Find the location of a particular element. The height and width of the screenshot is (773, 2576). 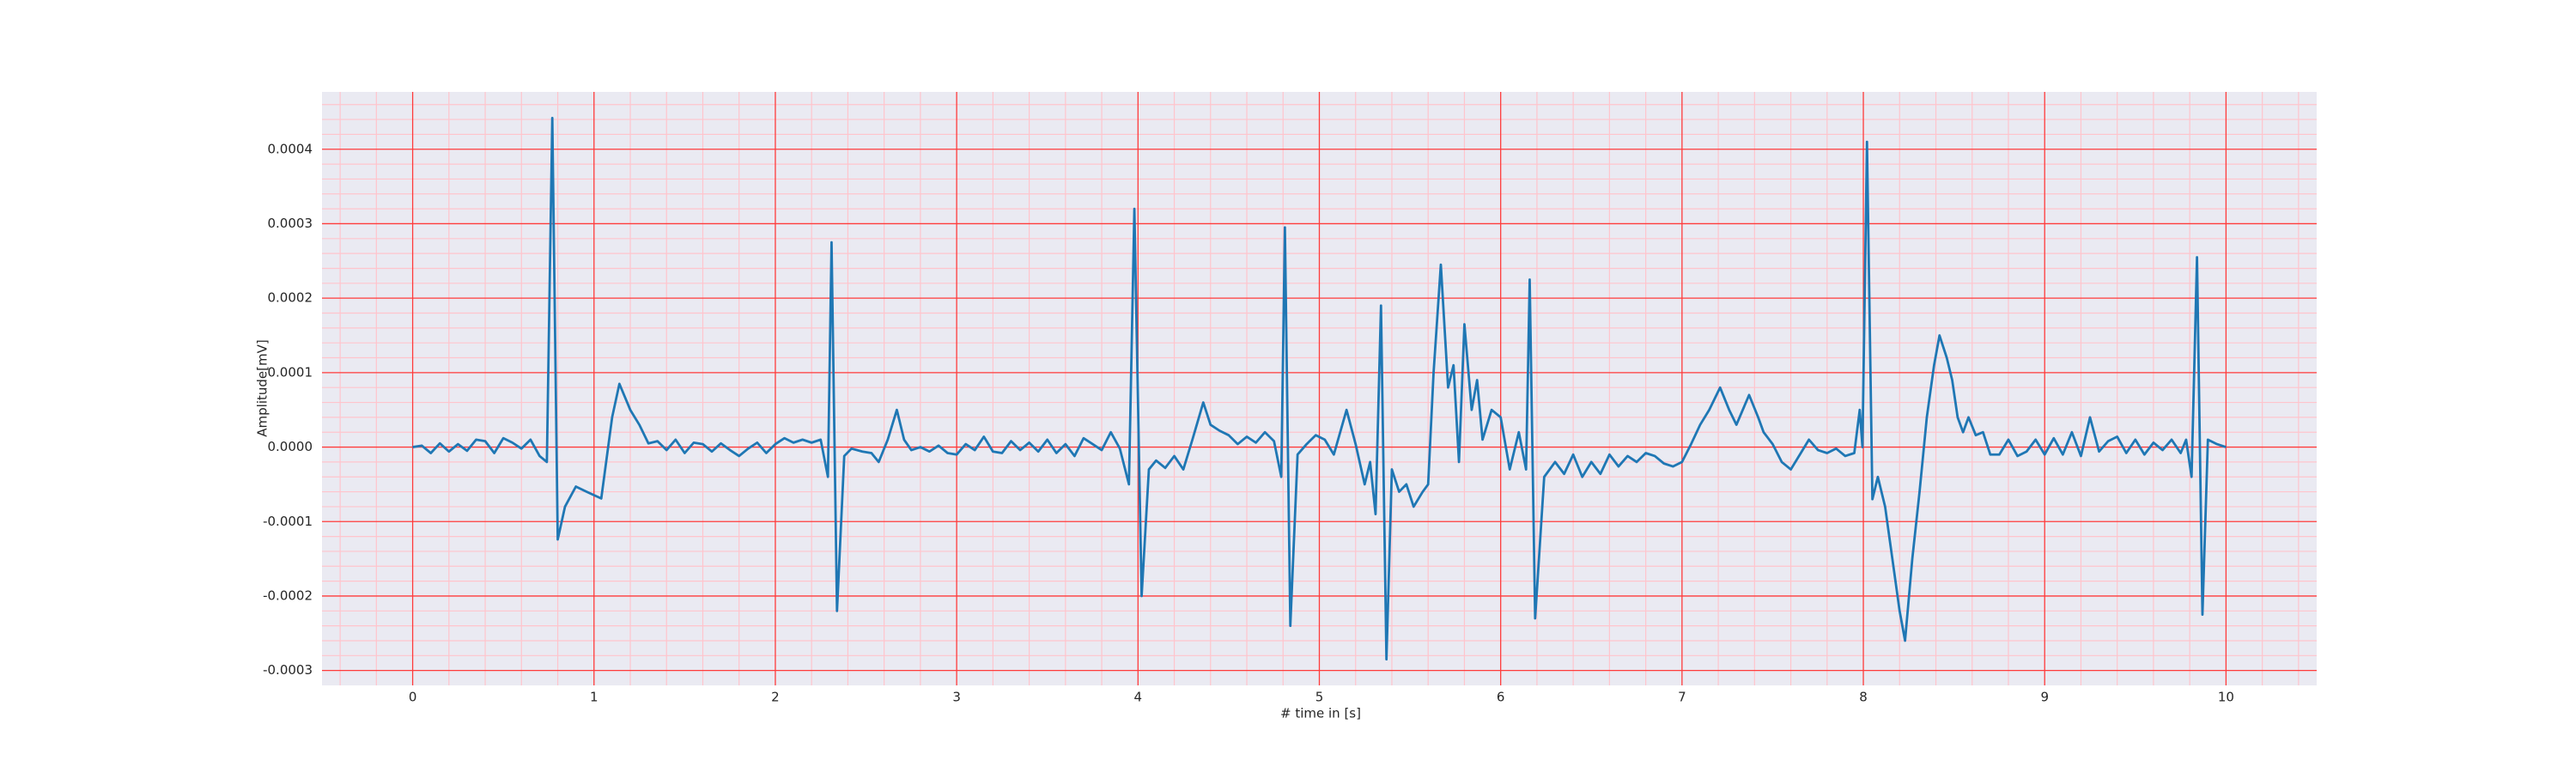

x-tick-label: 2 is located at coordinates (775, 697).